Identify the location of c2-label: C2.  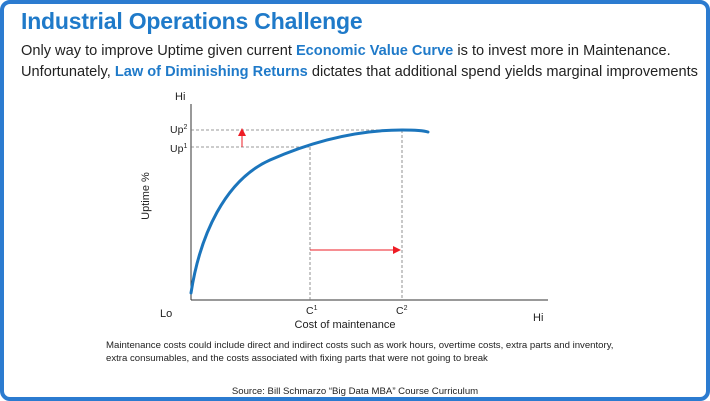
(402, 311).